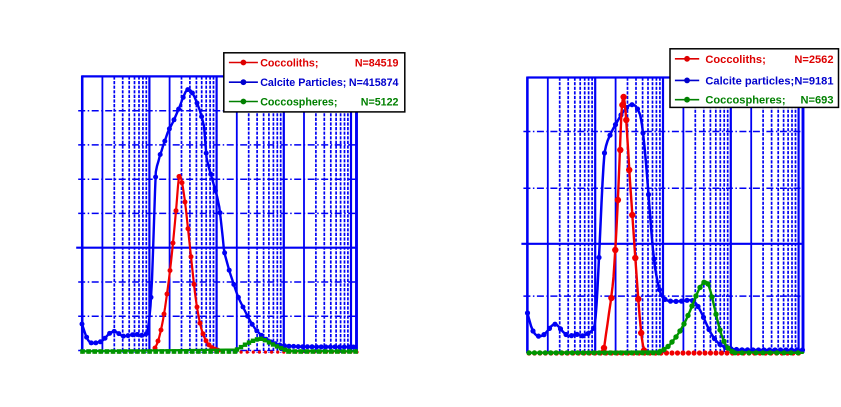 Image resolution: width=841 pixels, height=407 pixels. What do you see at coordinates (813, 60) in the screenshot?
I see `svg-text: N=2562` at bounding box center [813, 60].